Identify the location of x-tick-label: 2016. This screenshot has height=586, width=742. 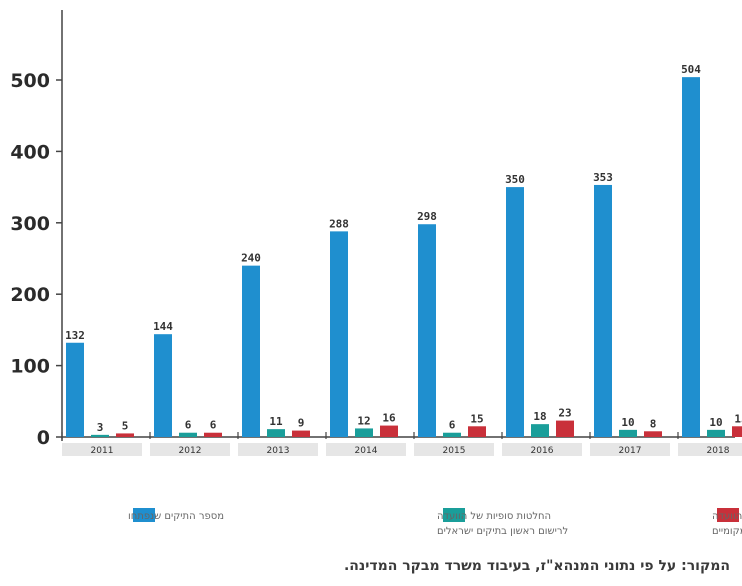
(542, 451).